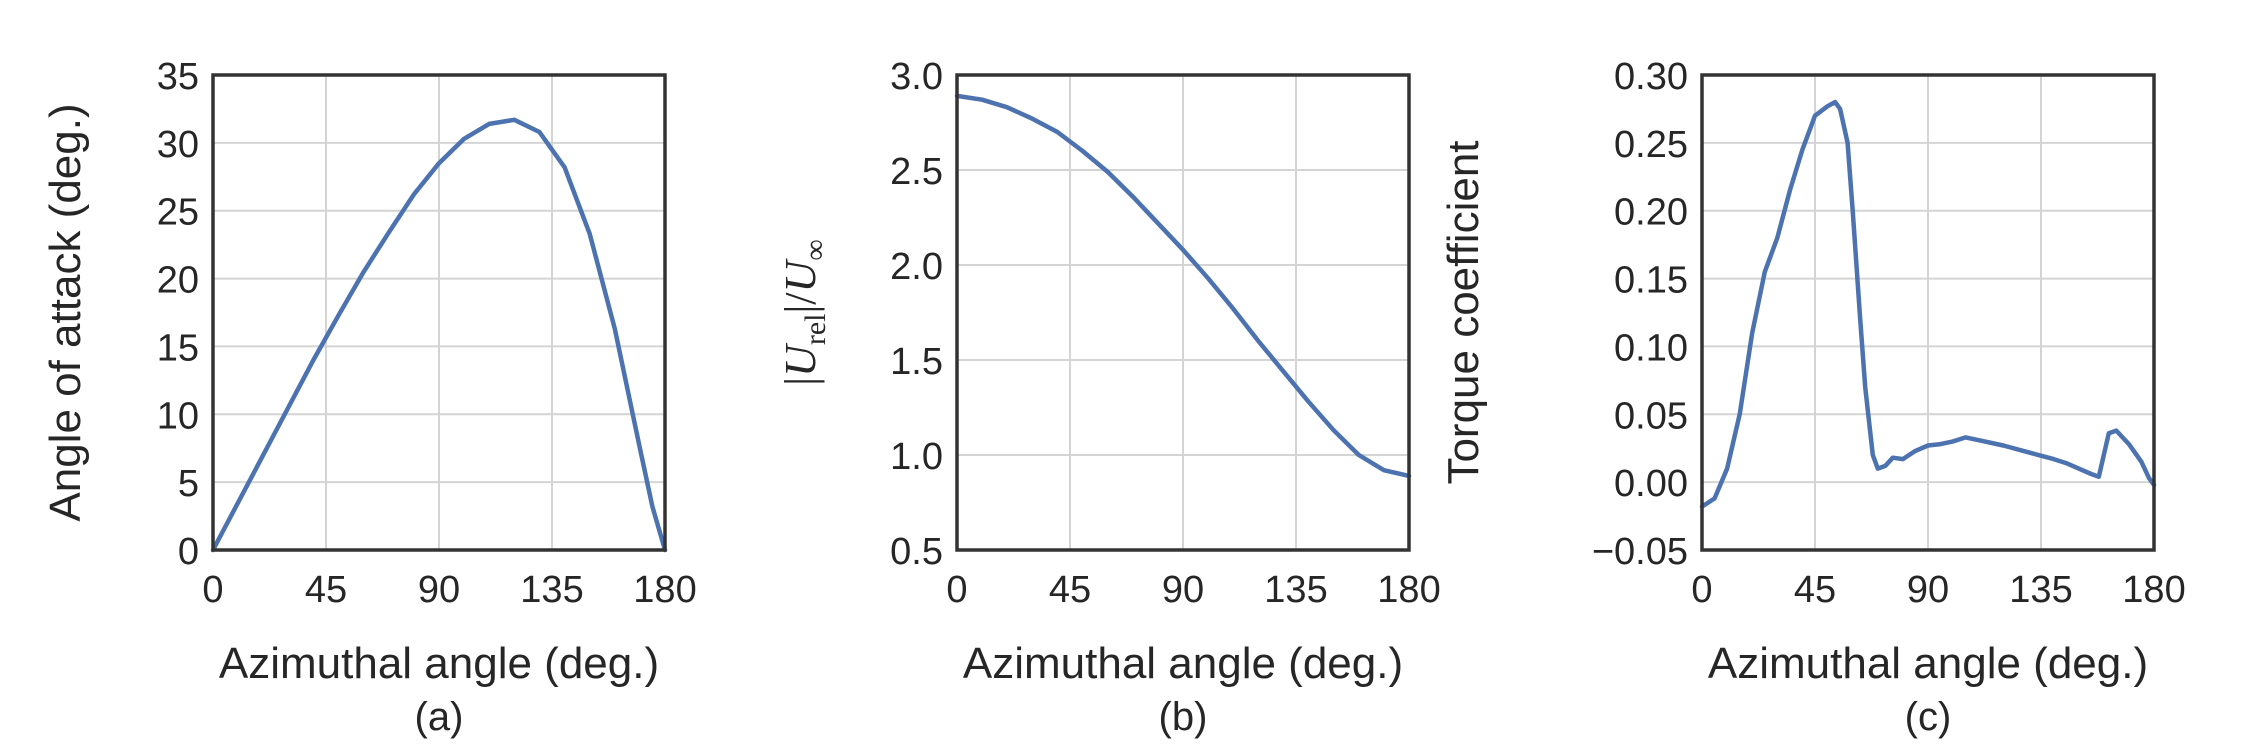 This screenshot has height=750, width=2250. I want to click on y-tick-label: 0, so click(188, 552).